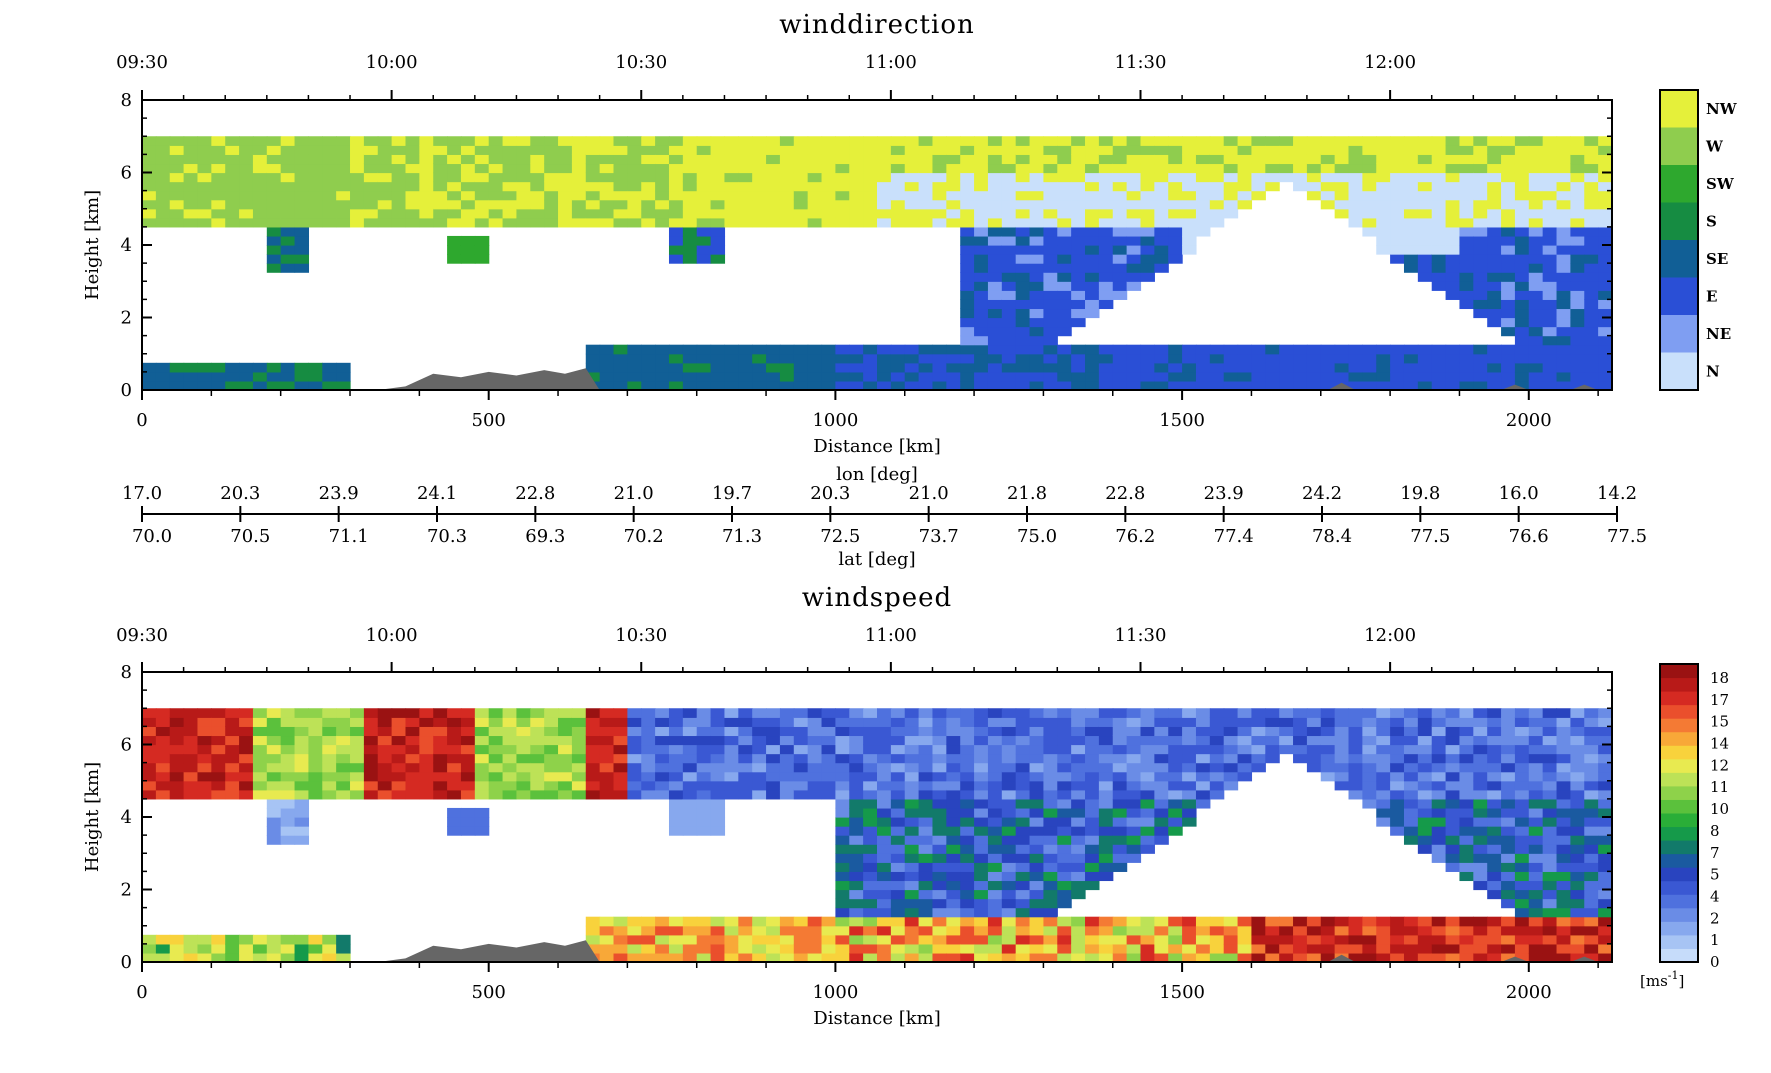  Describe the element at coordinates (141, 420) in the screenshot. I see `x-tick-label: 0` at that location.